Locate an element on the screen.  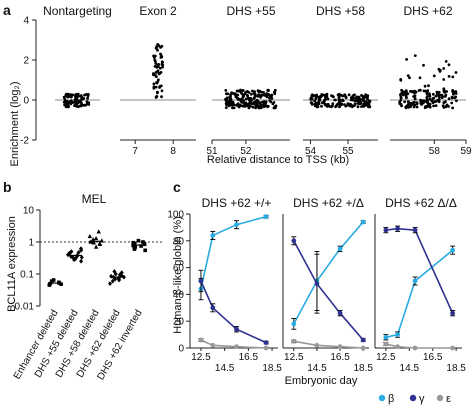
panel-a-y-tick-label: -2 is located at coordinates (24, 141).